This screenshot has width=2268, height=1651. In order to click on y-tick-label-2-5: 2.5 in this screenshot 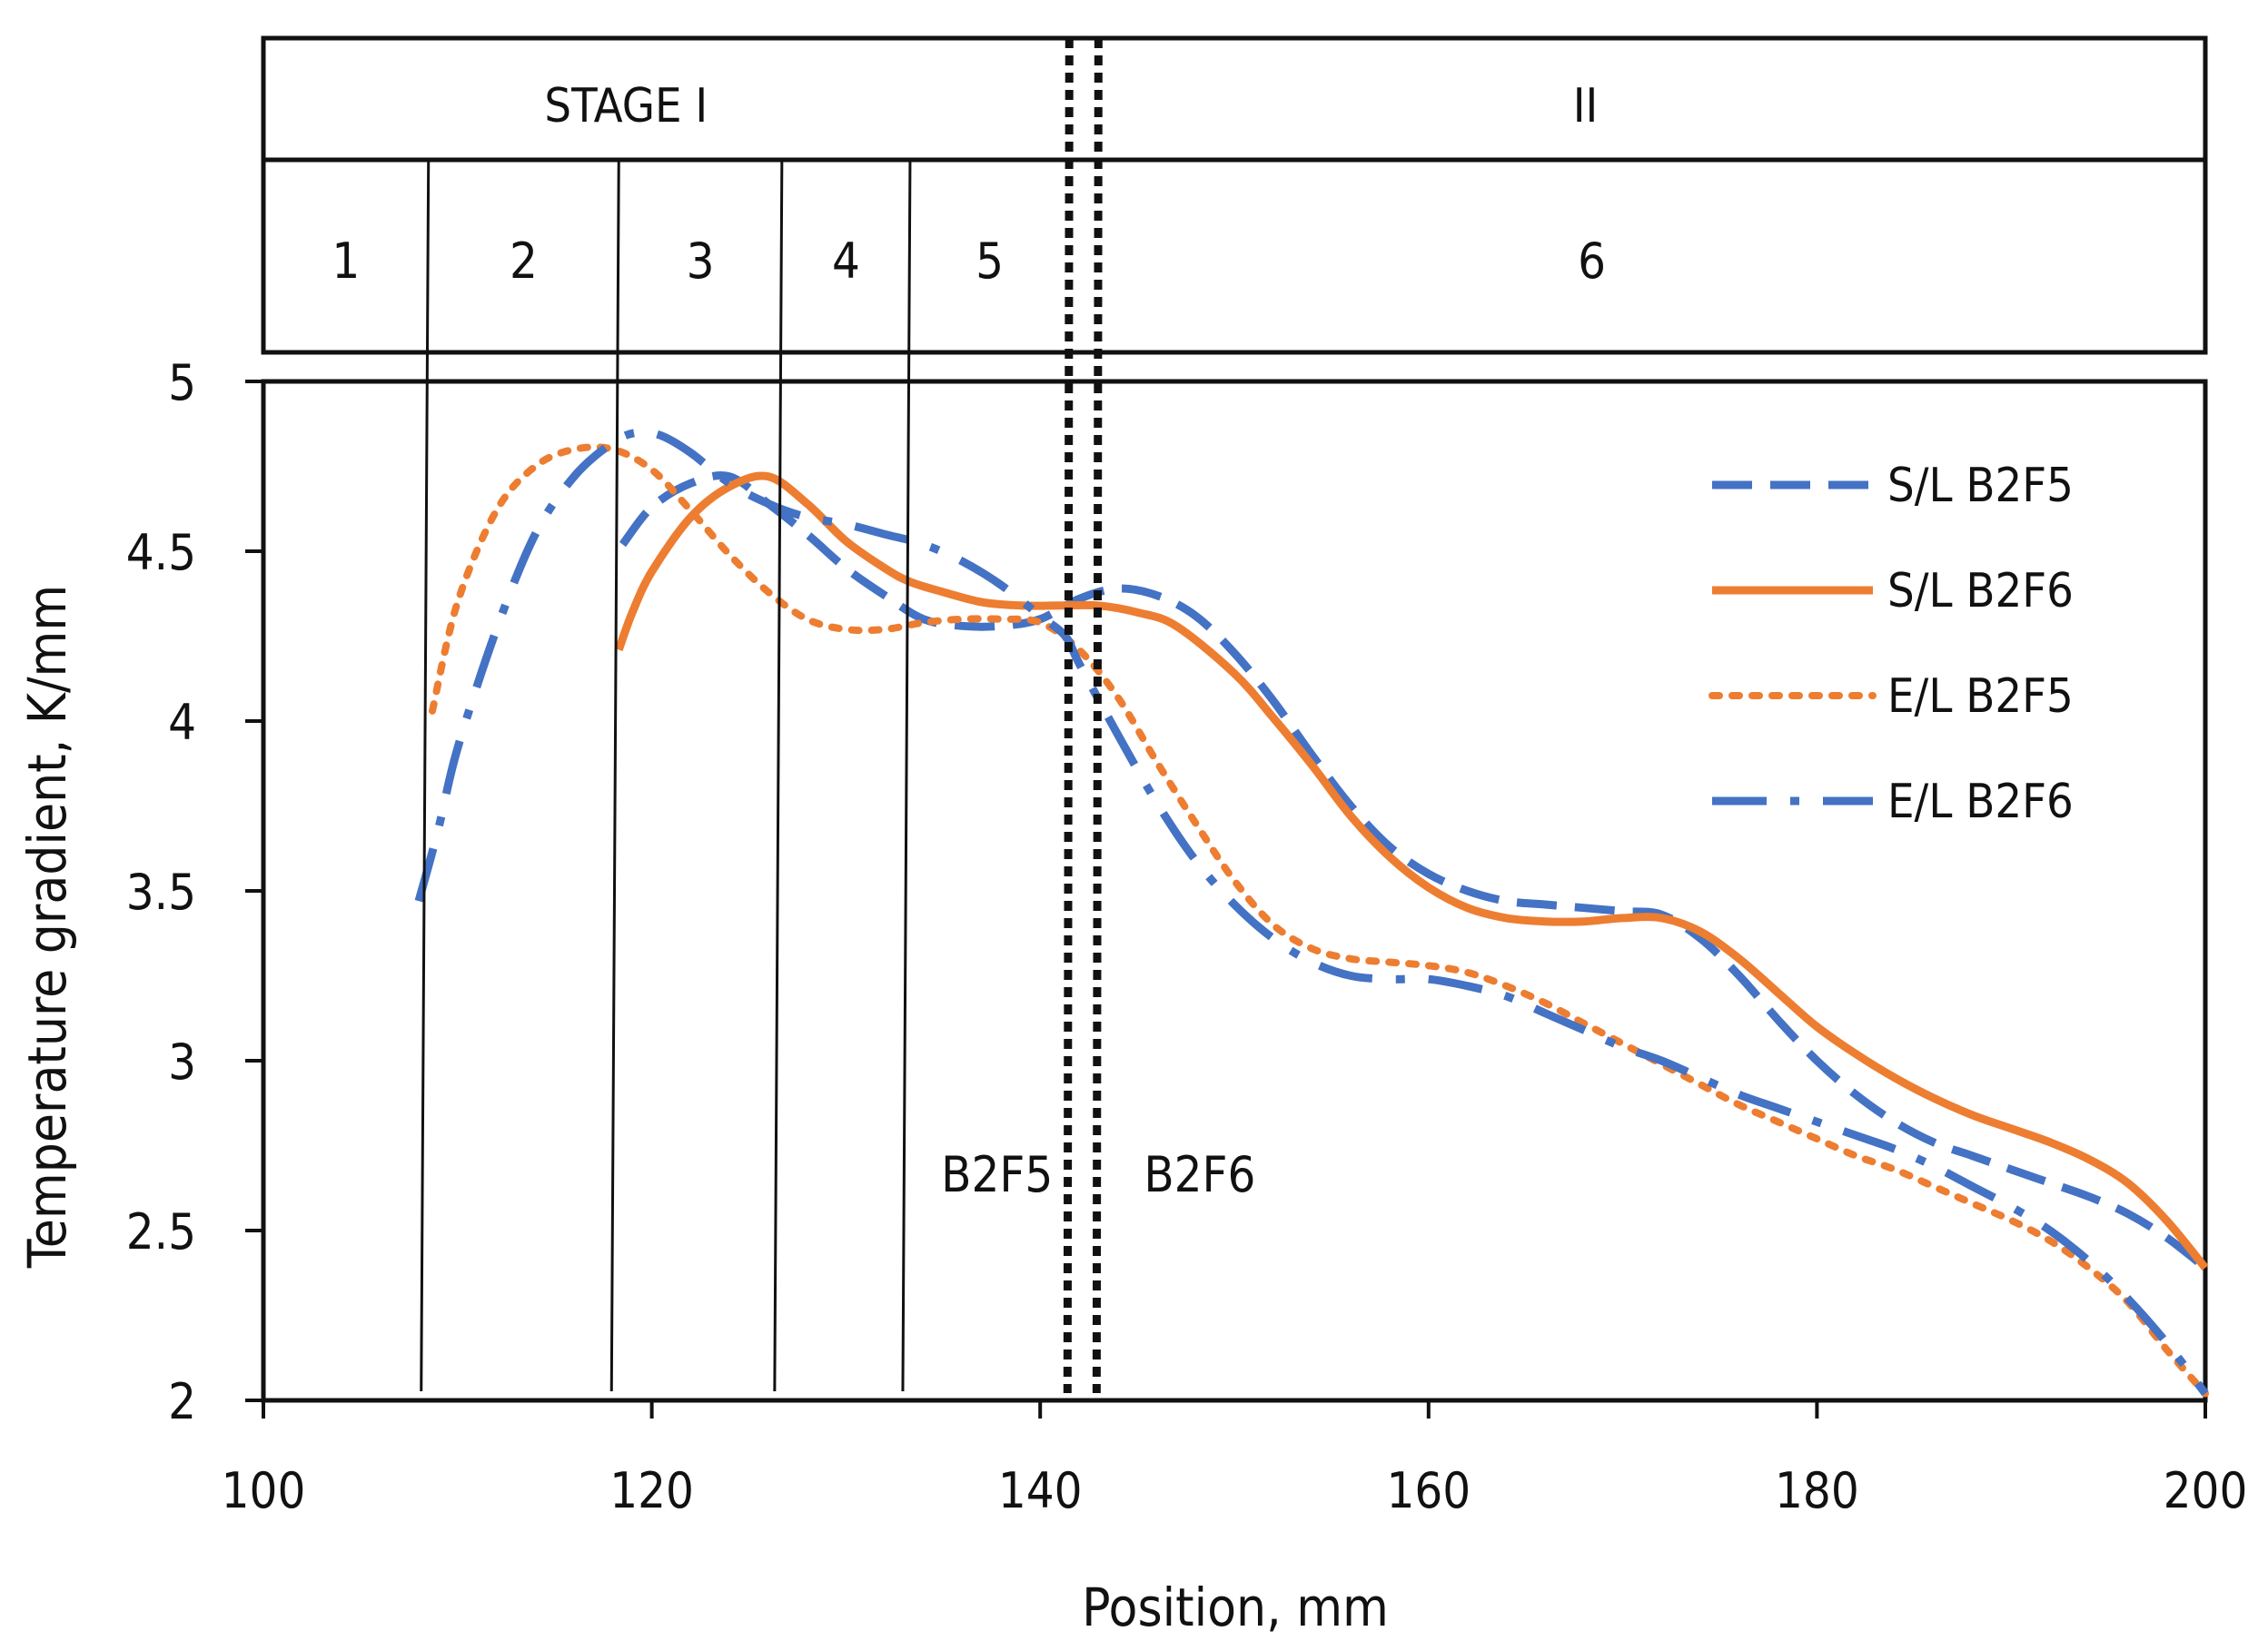, I will do `click(161, 1231)`.